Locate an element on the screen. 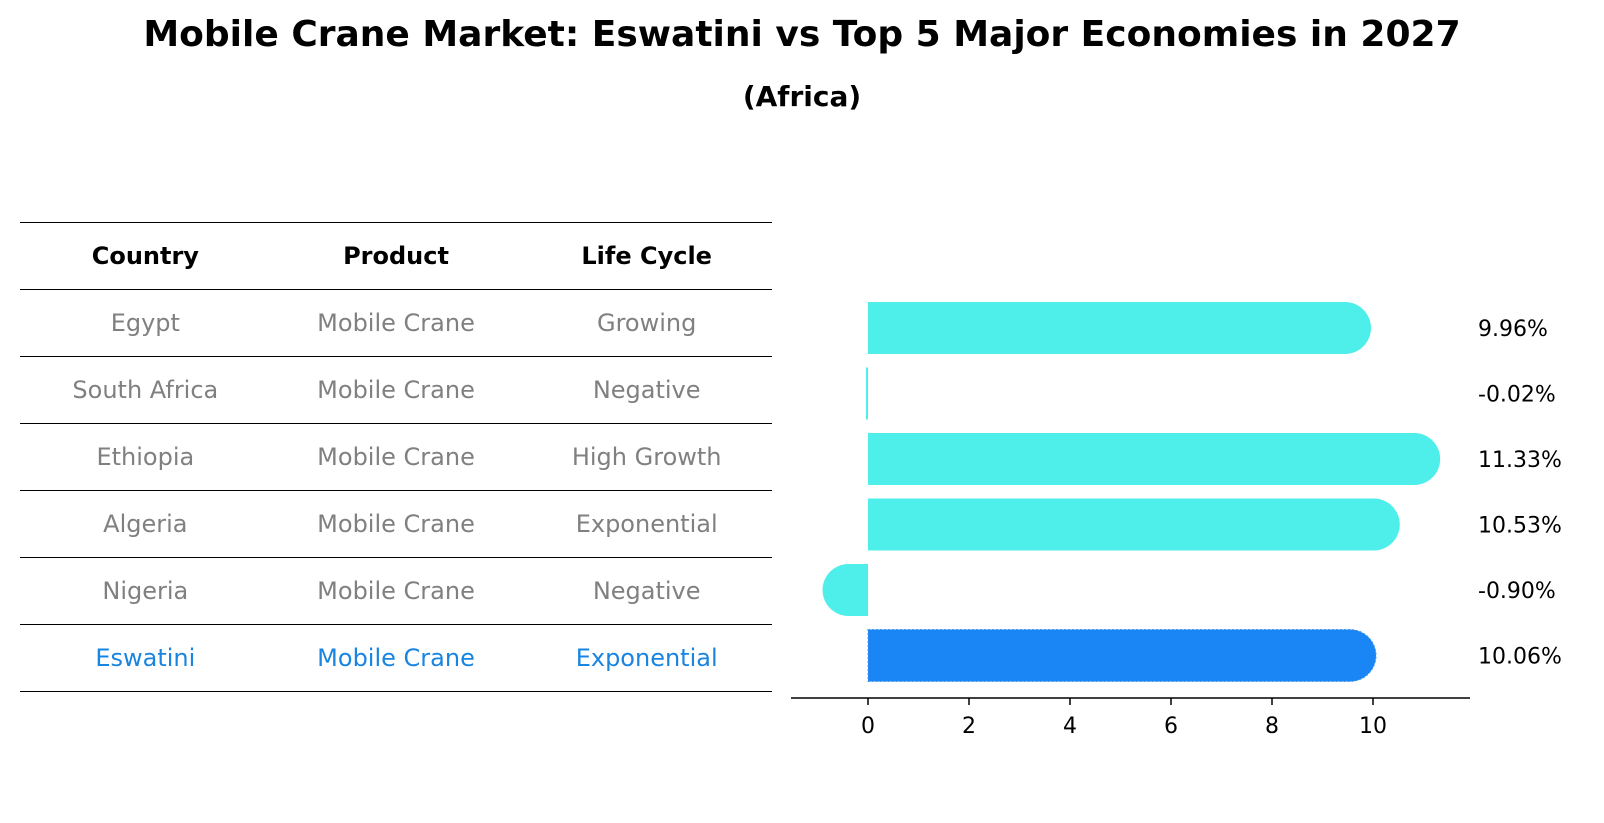 This screenshot has width=1604, height=823. cell-country: South Africa is located at coordinates (145, 390).